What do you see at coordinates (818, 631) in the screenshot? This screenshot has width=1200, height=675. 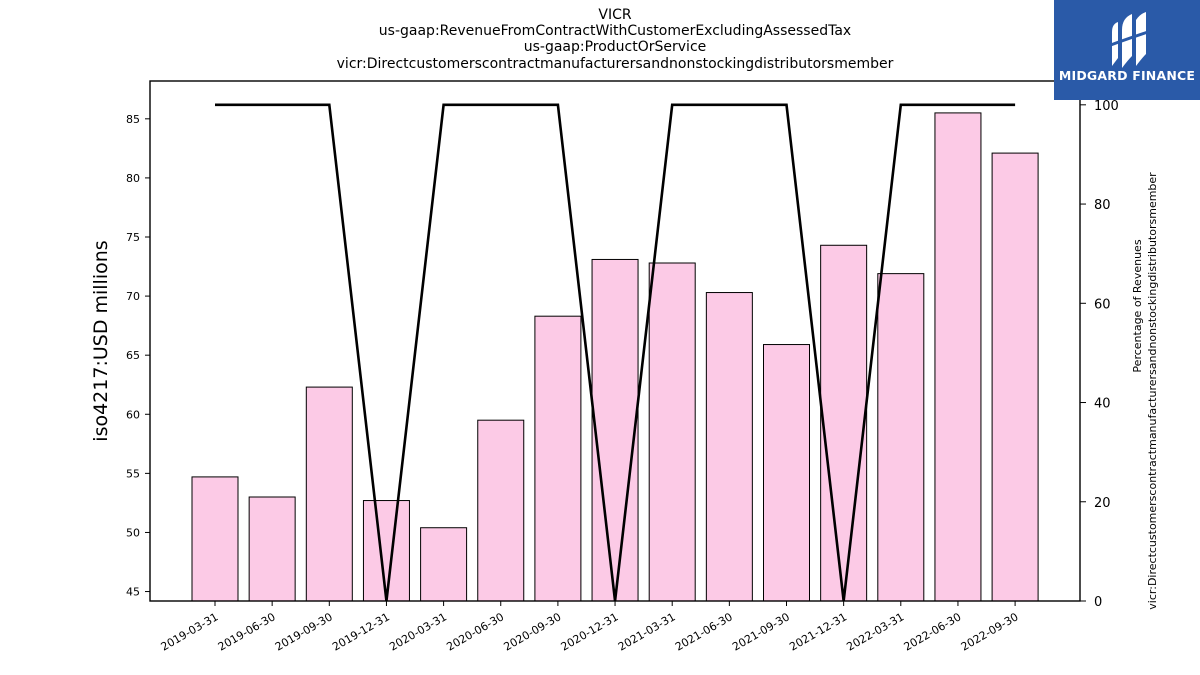 I see `xtick-label-2021-12-31: 2021-12-31` at bounding box center [818, 631].